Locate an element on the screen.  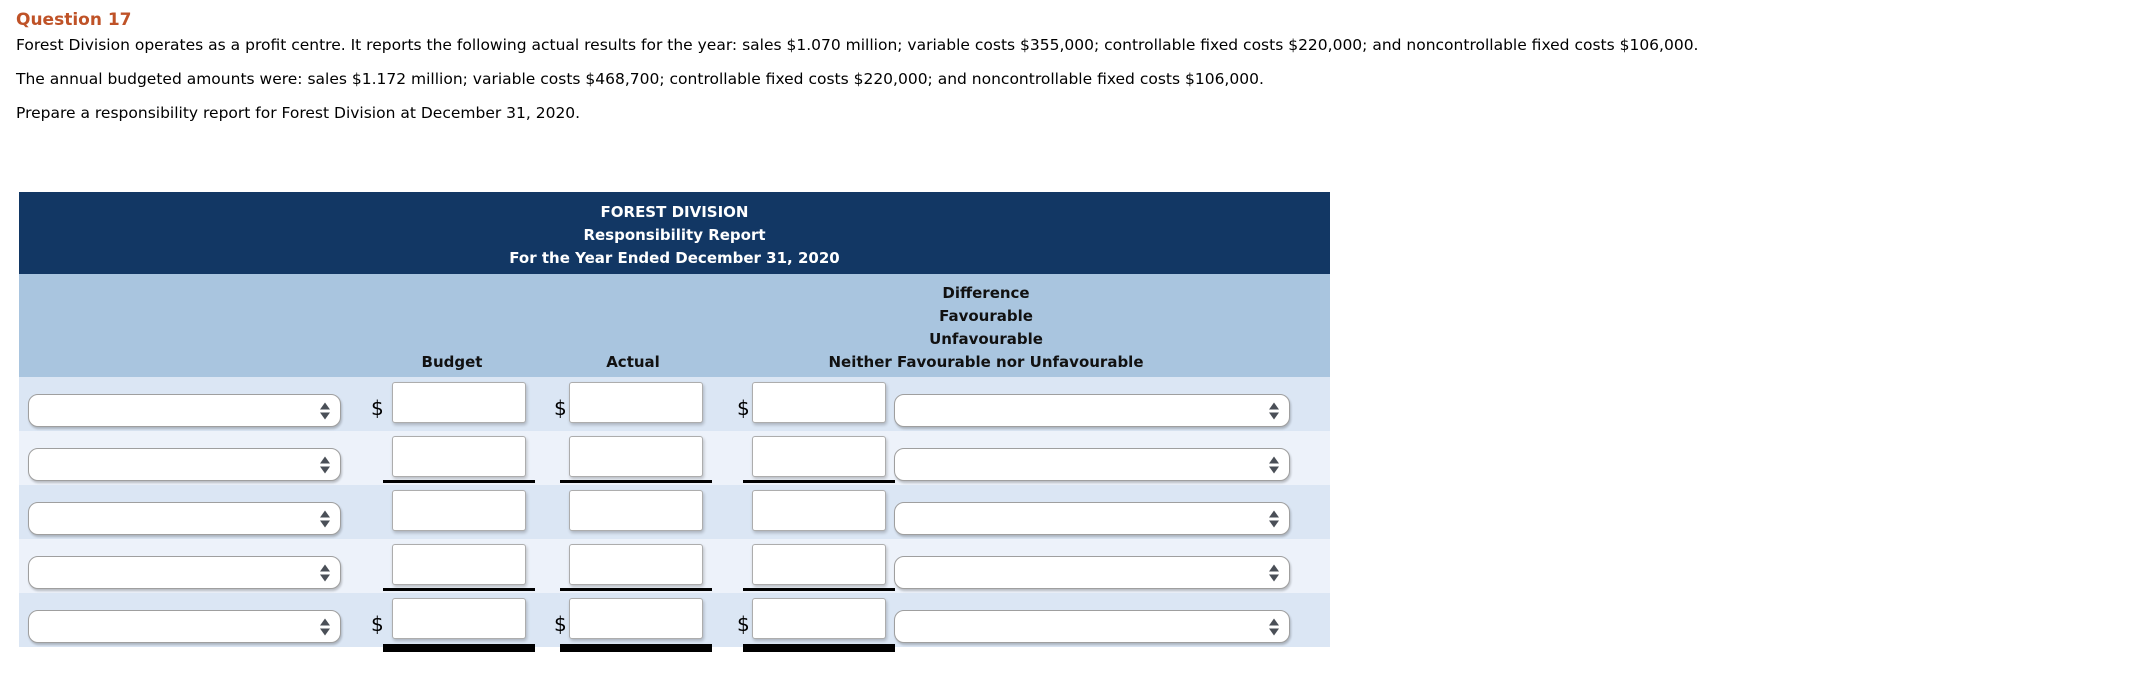
neither-header-line: Neither Favourable nor Unfavourable is located at coordinates (986, 362).